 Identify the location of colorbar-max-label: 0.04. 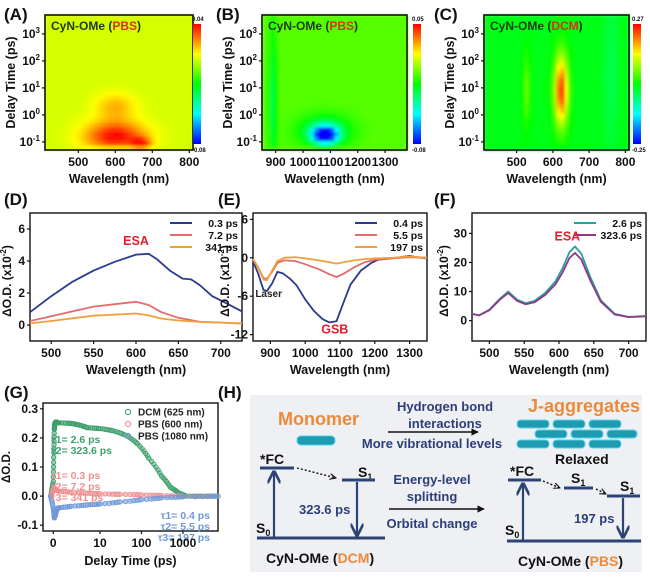
(198, 20).